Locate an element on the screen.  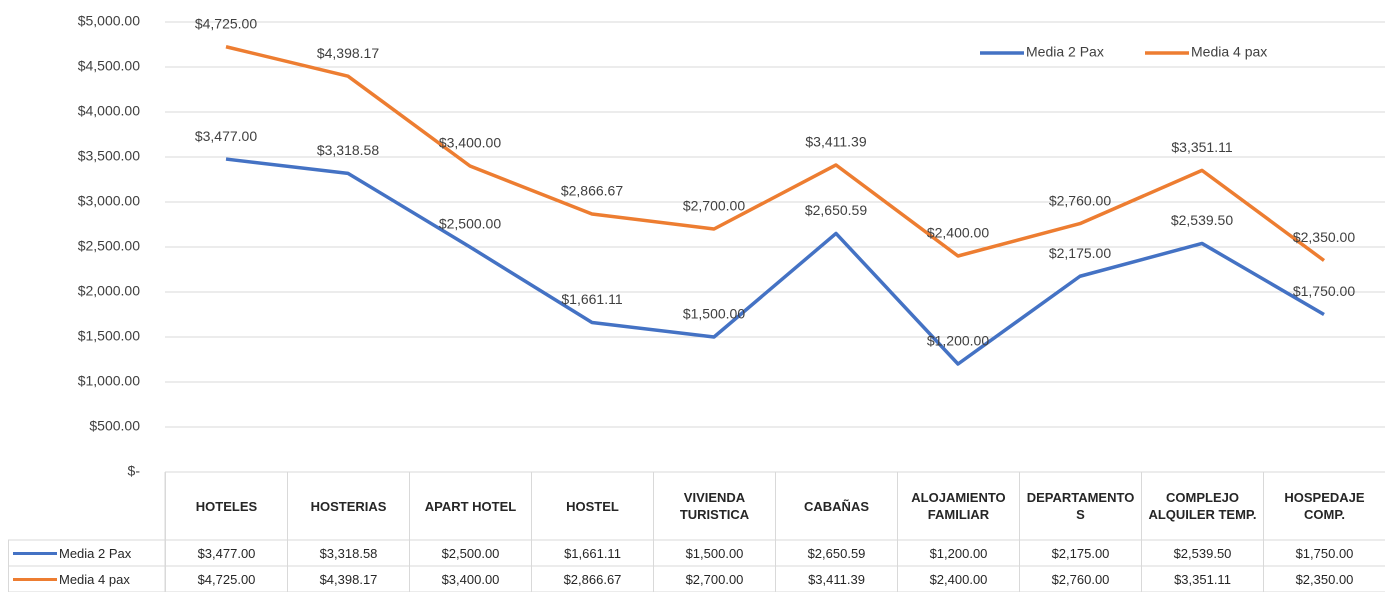
data-label: $2,700.00 is located at coordinates (714, 206).